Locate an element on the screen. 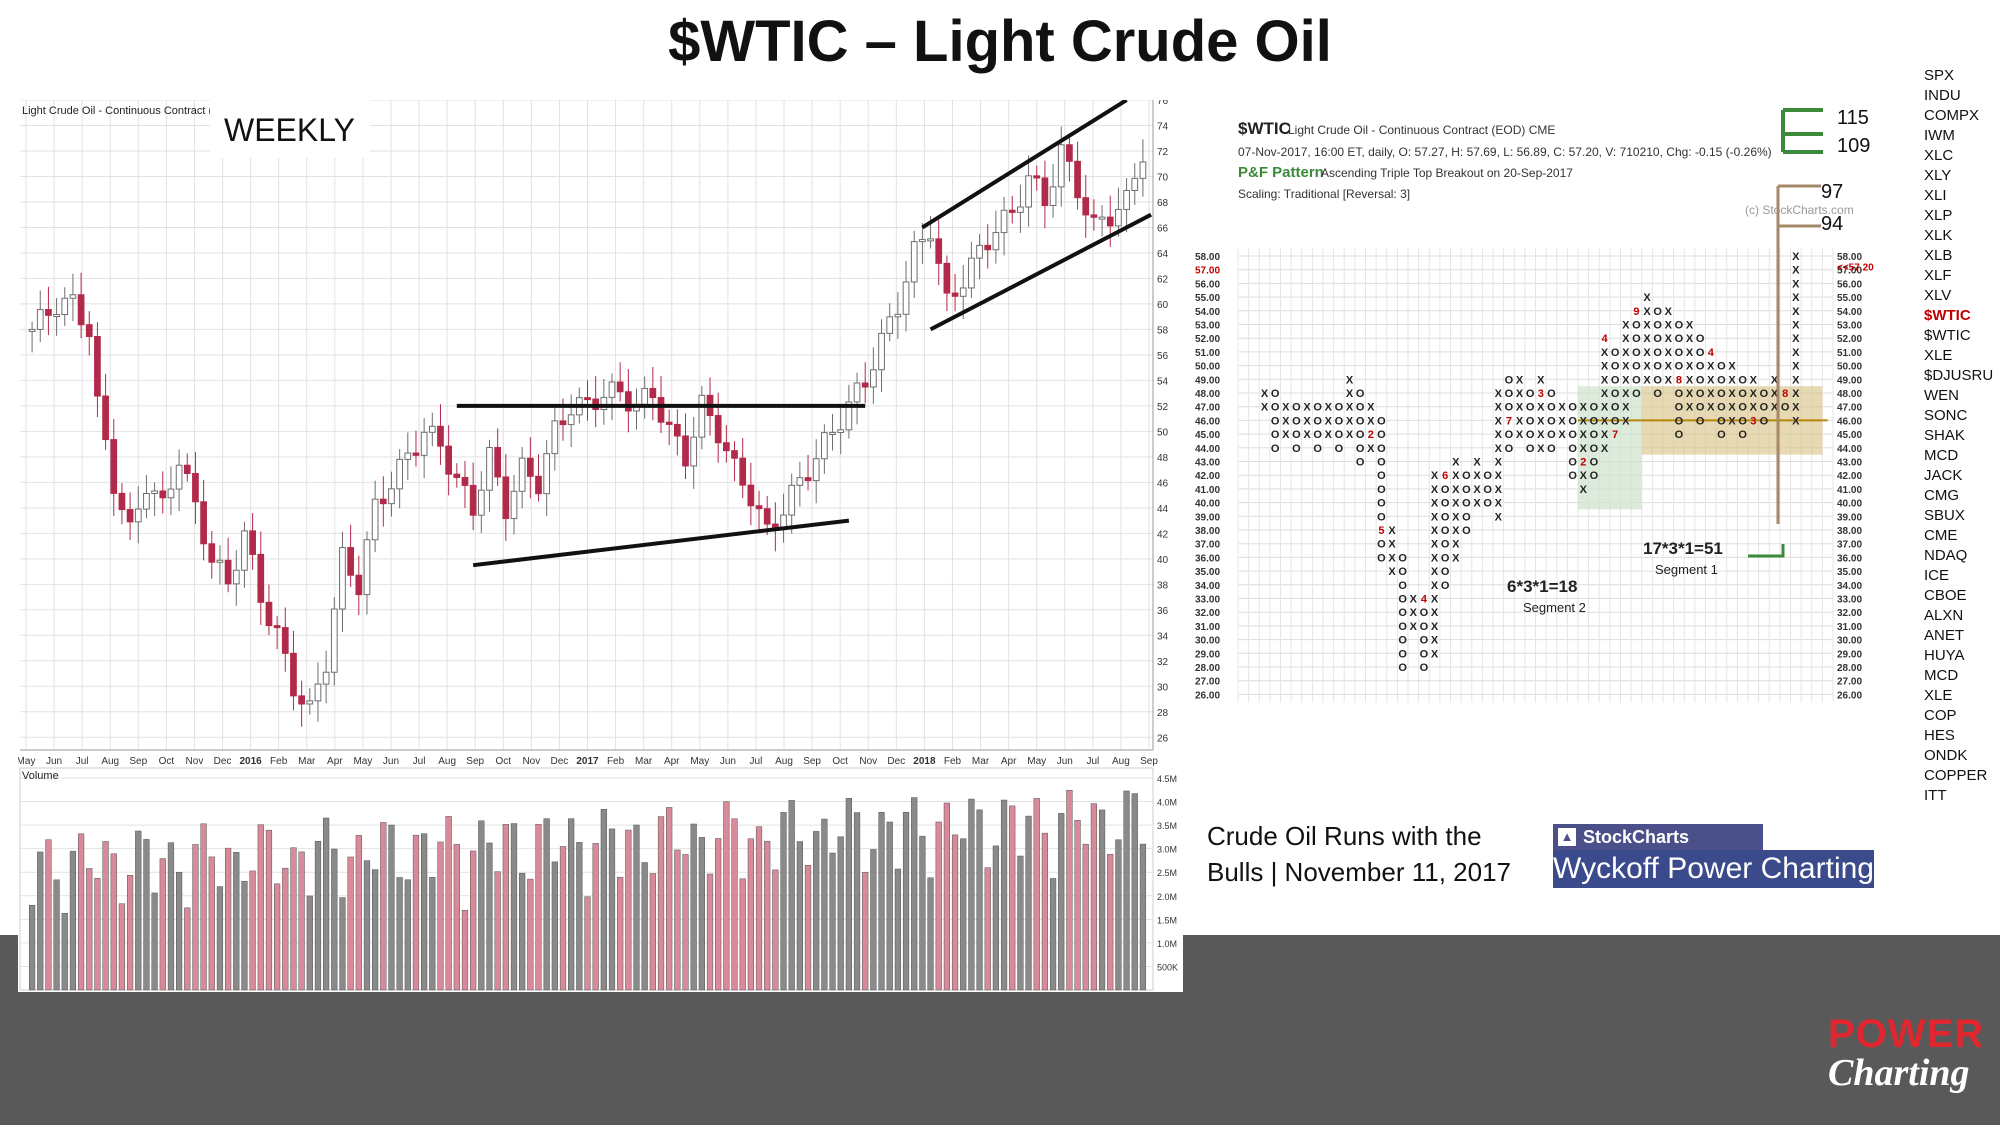 The width and height of the screenshot is (2000, 1125). ticker-compx: COMPX is located at coordinates (1952, 115).